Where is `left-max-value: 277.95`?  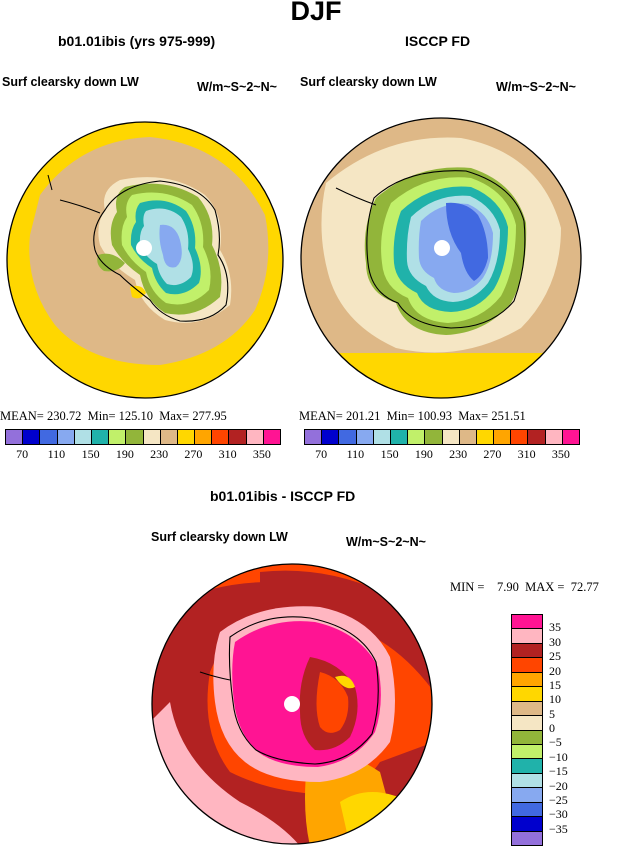 left-max-value: 277.95 is located at coordinates (209, 416).